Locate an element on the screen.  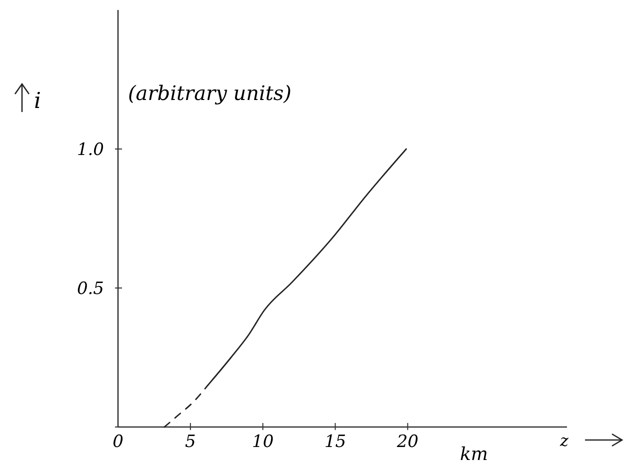
x-tick-label: 20 is located at coordinates (407, 442).